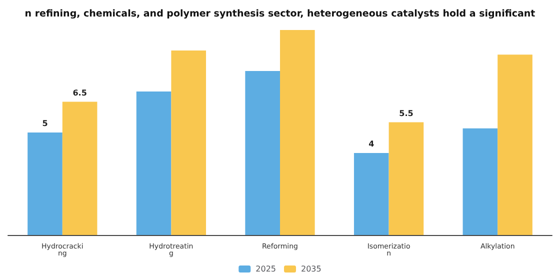 This screenshot has width=560, height=280. Describe the element at coordinates (266, 269) in the screenshot. I see `legend-label: 2025` at that location.